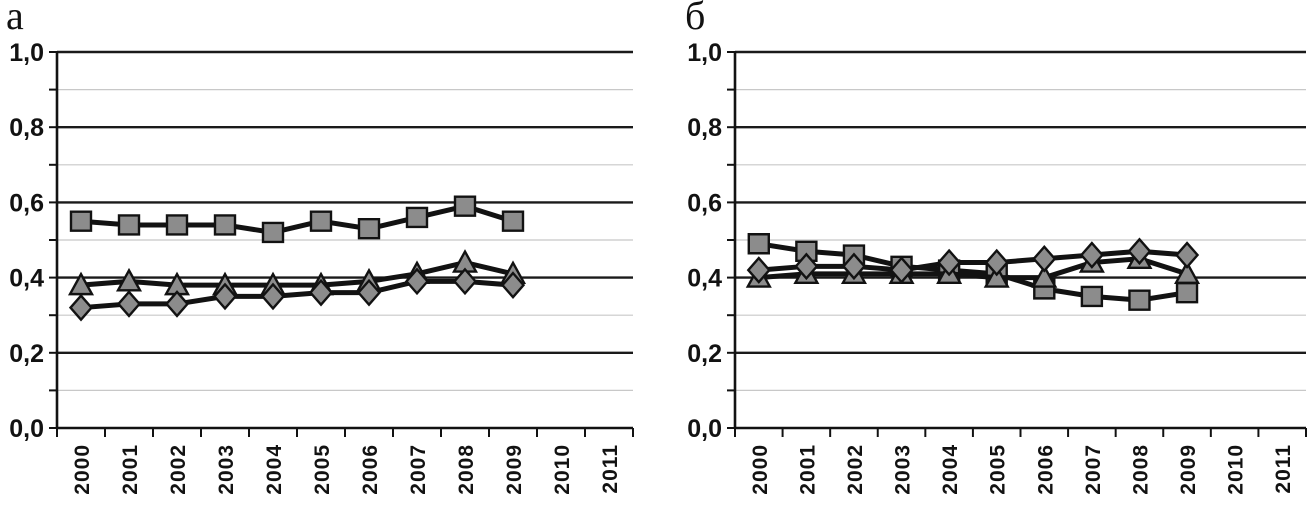 Image resolution: width=1310 pixels, height=509 pixels. Describe the element at coordinates (695, 19) in the screenshot. I see `chart-b-title: б` at that location.